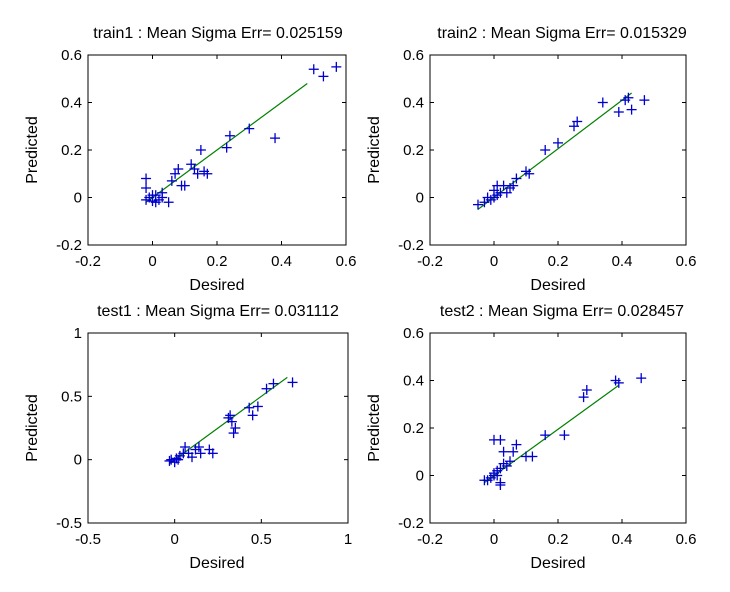 This screenshot has height=592, width=730. Describe the element at coordinates (218, 33) in the screenshot. I see `subplot-title: train1 : Mean Sigma Err= 0.025159` at that location.